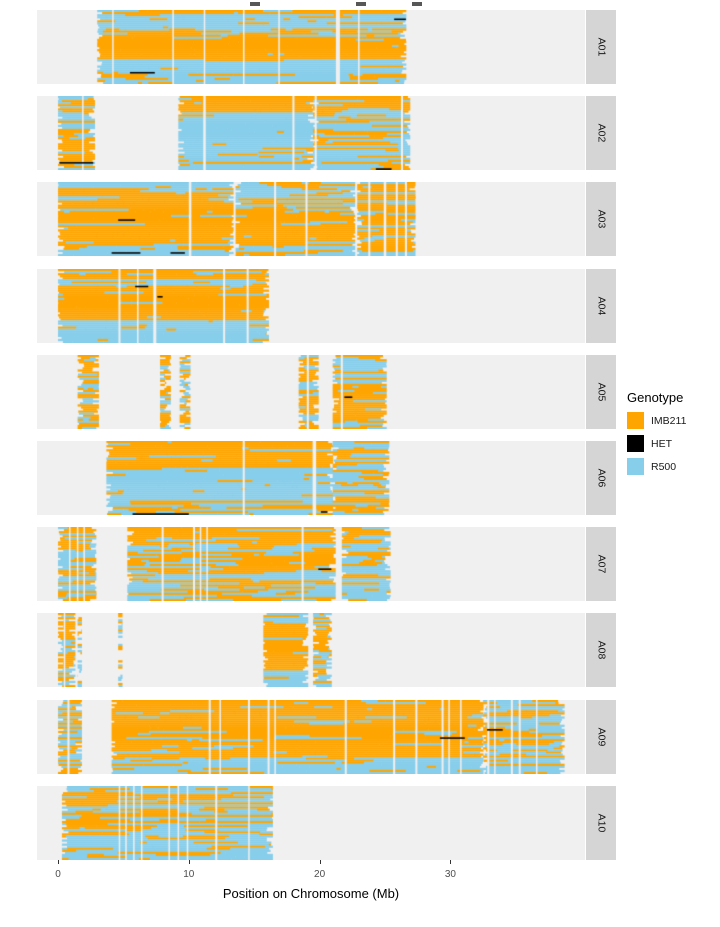 This screenshot has width=720, height=927. What do you see at coordinates (58, 874) in the screenshot?
I see `x-axis-tick-label: 0` at bounding box center [58, 874].